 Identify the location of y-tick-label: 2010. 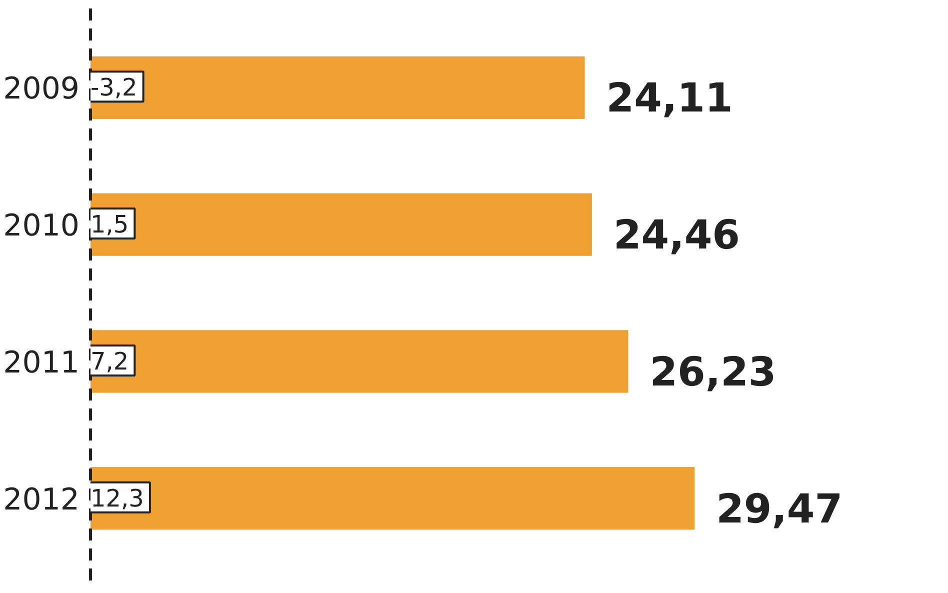
(41, 226).